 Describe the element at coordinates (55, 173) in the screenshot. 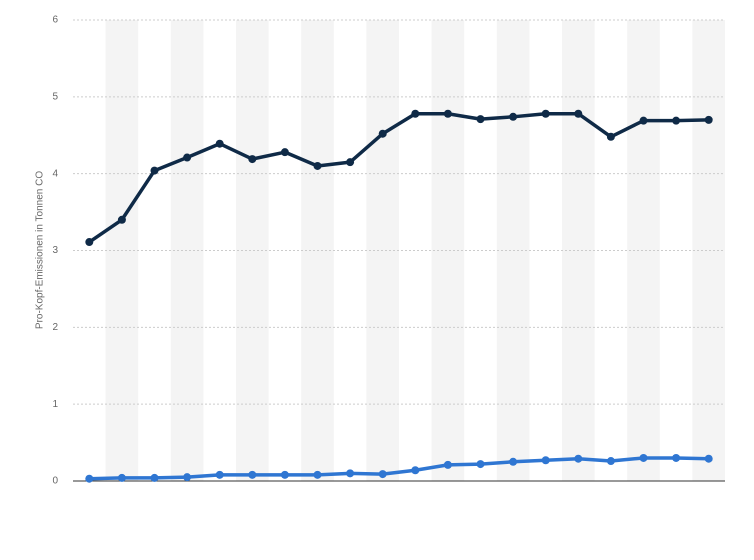

I see `y-tick-label: 4` at that location.